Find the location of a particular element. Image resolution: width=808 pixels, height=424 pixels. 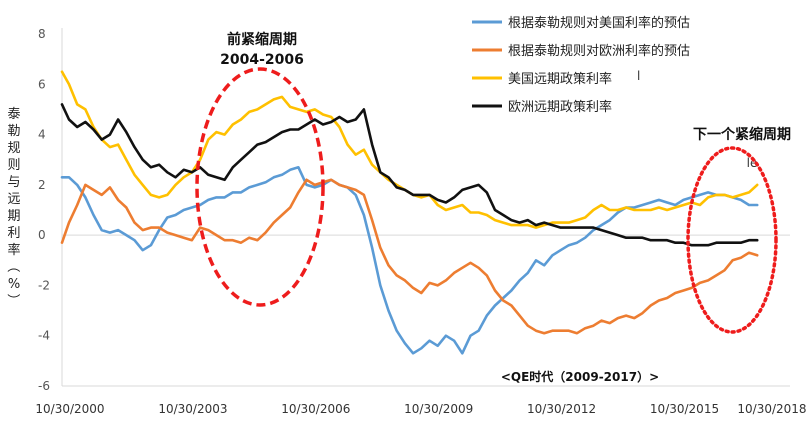

y-tick-label: 8 is located at coordinates (42, 34).